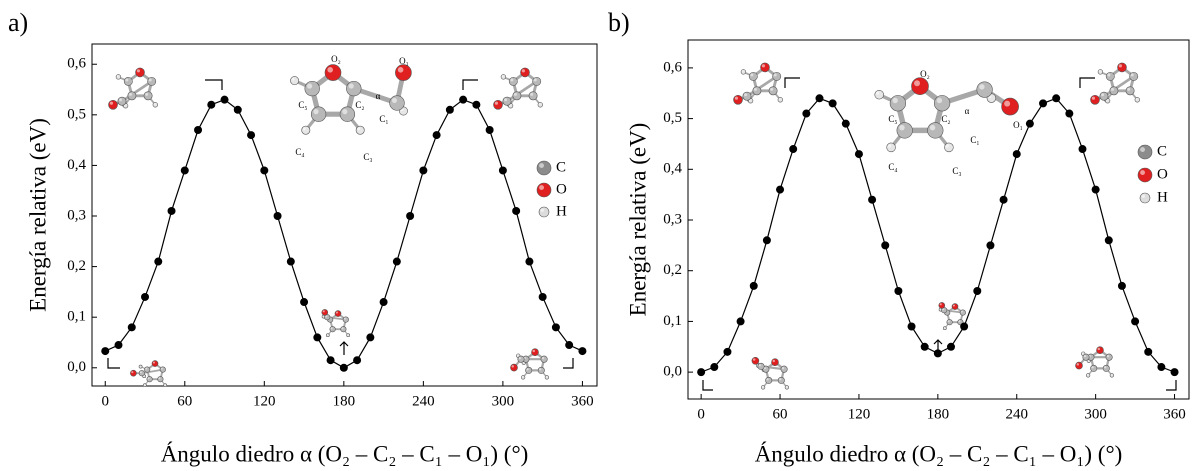  I want to click on y-tick-label: 0,3, so click(76, 215).